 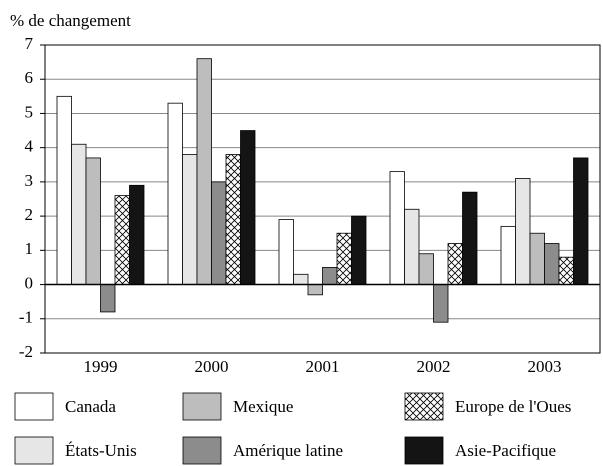 I want to click on x-tick-label: 2003, so click(x=545, y=366).